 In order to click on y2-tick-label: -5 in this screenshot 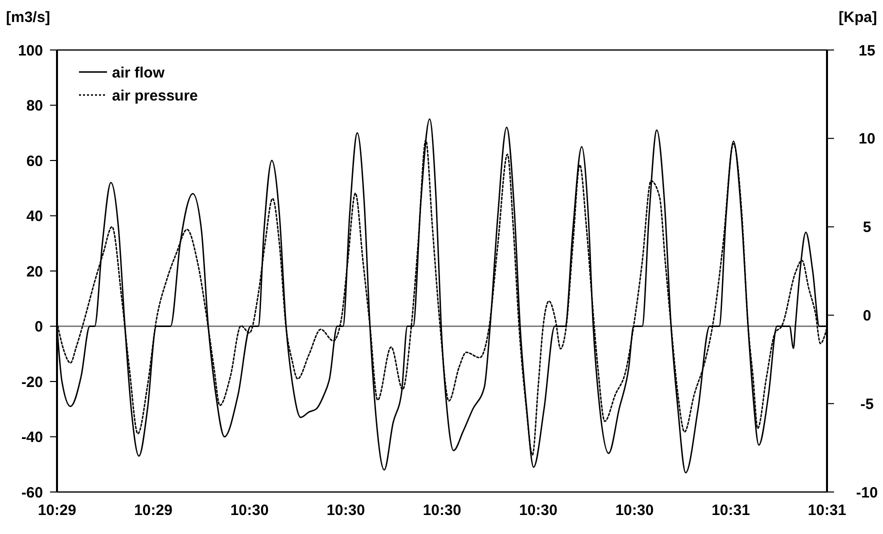, I will do `click(867, 404)`.